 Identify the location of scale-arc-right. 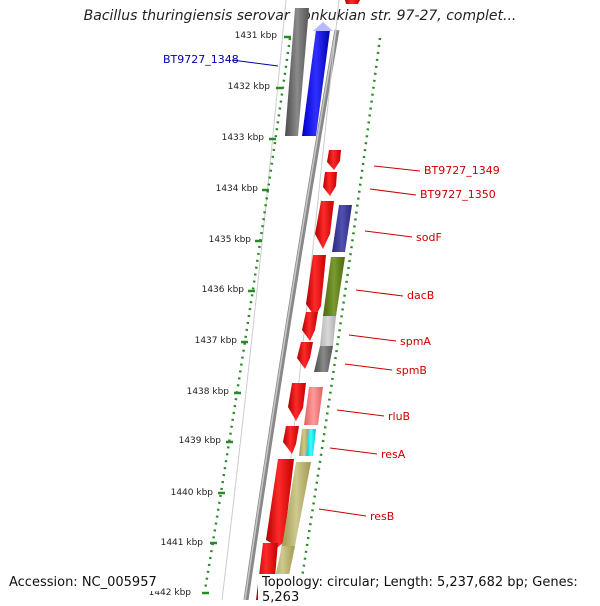
(340, 314).